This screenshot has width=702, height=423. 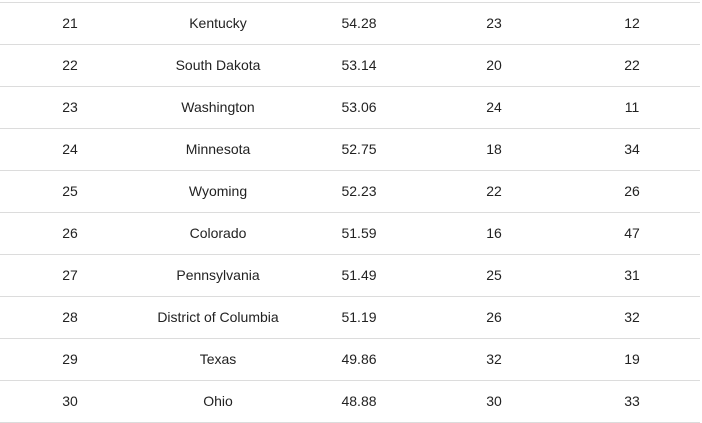 What do you see at coordinates (494, 65) in the screenshot?
I see `rank-a-cell: 20` at bounding box center [494, 65].